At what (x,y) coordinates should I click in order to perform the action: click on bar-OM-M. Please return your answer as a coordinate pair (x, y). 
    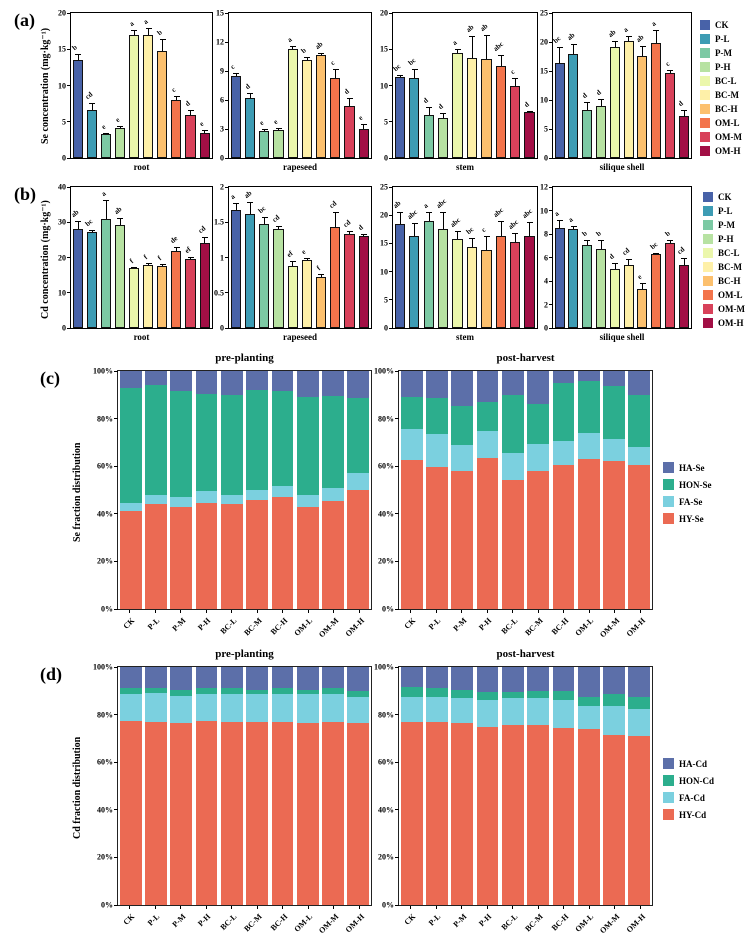
    Looking at the image, I should click on (670, 115).